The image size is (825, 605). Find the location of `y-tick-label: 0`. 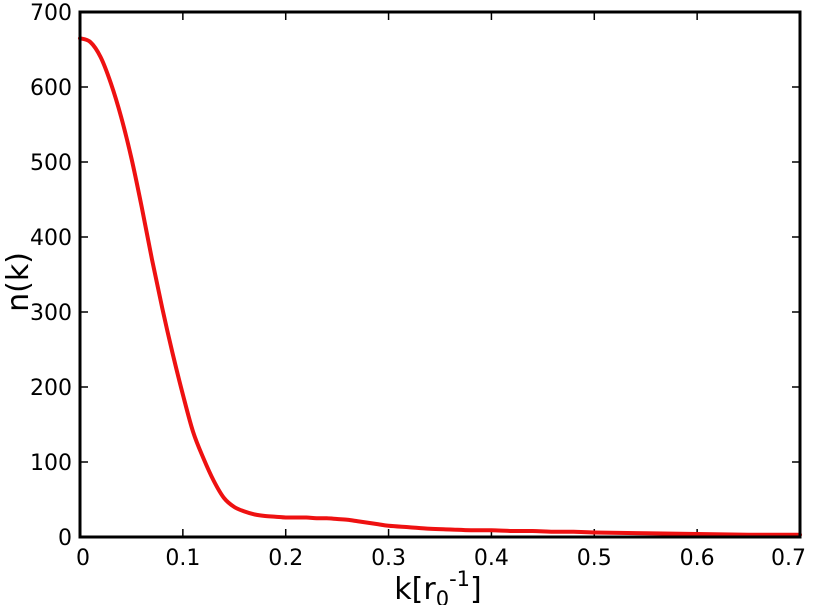

y-tick-label: 0 is located at coordinates (65, 538).